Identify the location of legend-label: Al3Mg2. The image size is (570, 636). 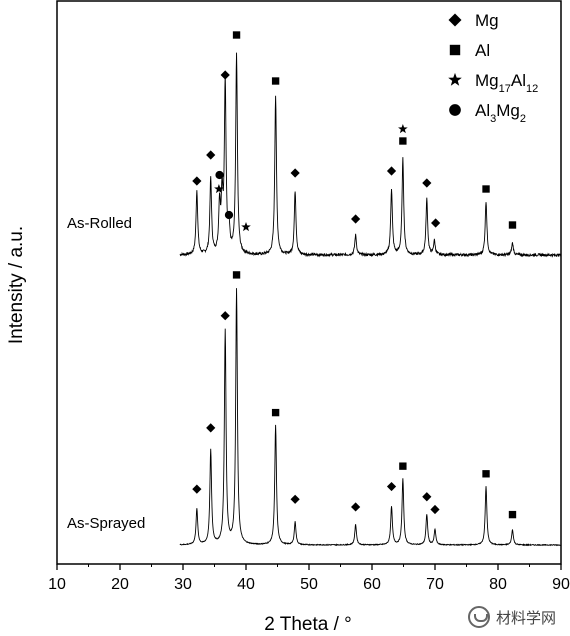
(500, 113).